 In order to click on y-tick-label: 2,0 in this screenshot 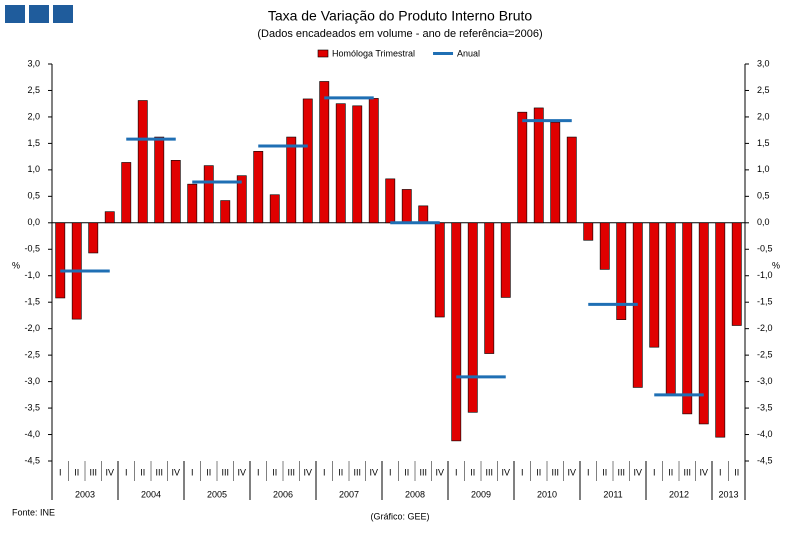, I will do `click(33, 116)`.